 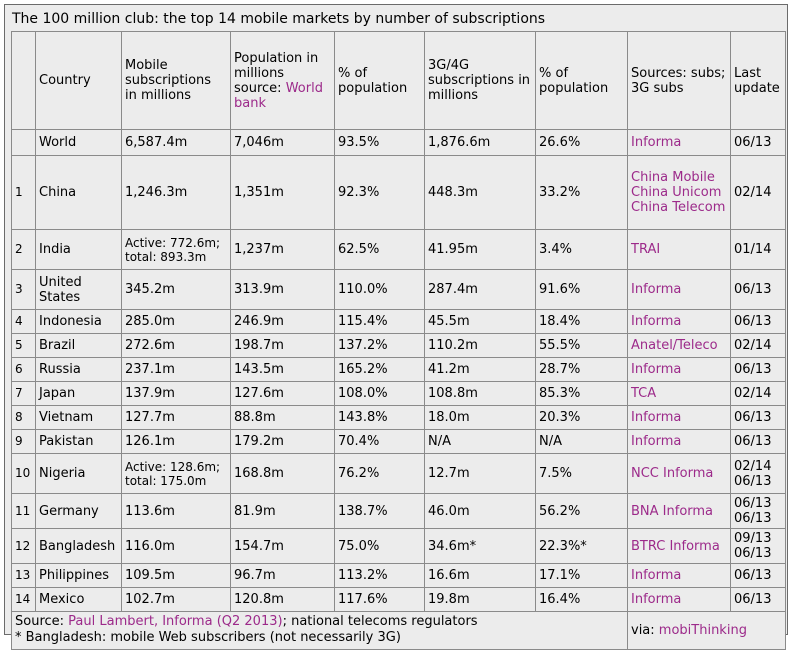 I want to click on population-cell: 1,237m, so click(x=282, y=249).